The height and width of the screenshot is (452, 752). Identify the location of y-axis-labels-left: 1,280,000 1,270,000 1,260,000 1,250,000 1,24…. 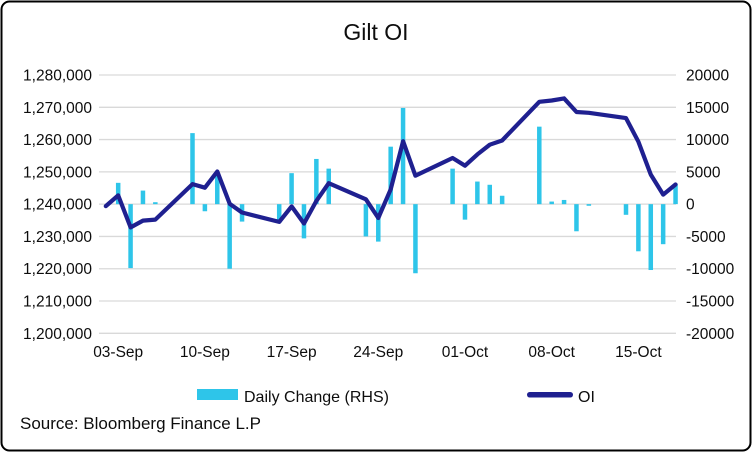
(57, 205).